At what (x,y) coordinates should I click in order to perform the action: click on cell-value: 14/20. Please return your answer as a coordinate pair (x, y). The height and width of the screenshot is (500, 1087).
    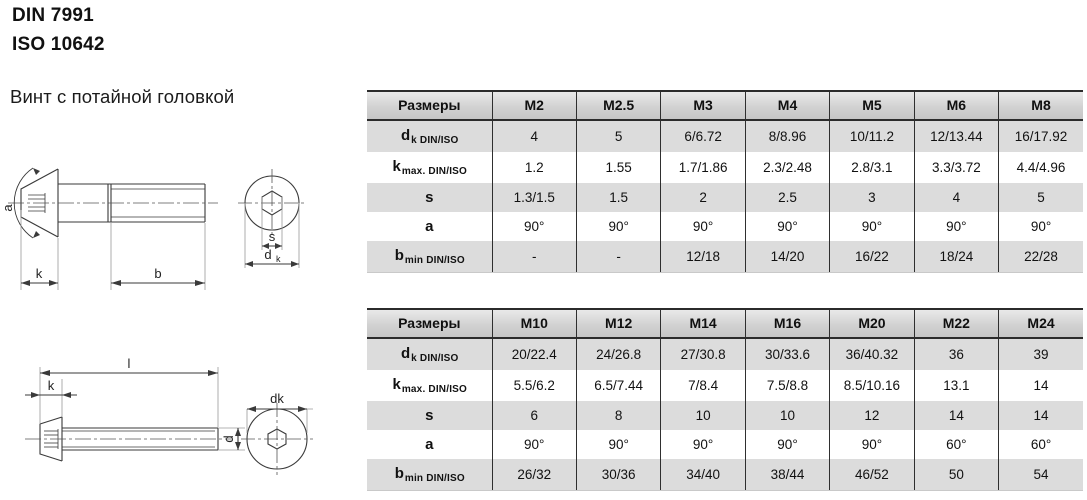
    Looking at the image, I should click on (788, 257).